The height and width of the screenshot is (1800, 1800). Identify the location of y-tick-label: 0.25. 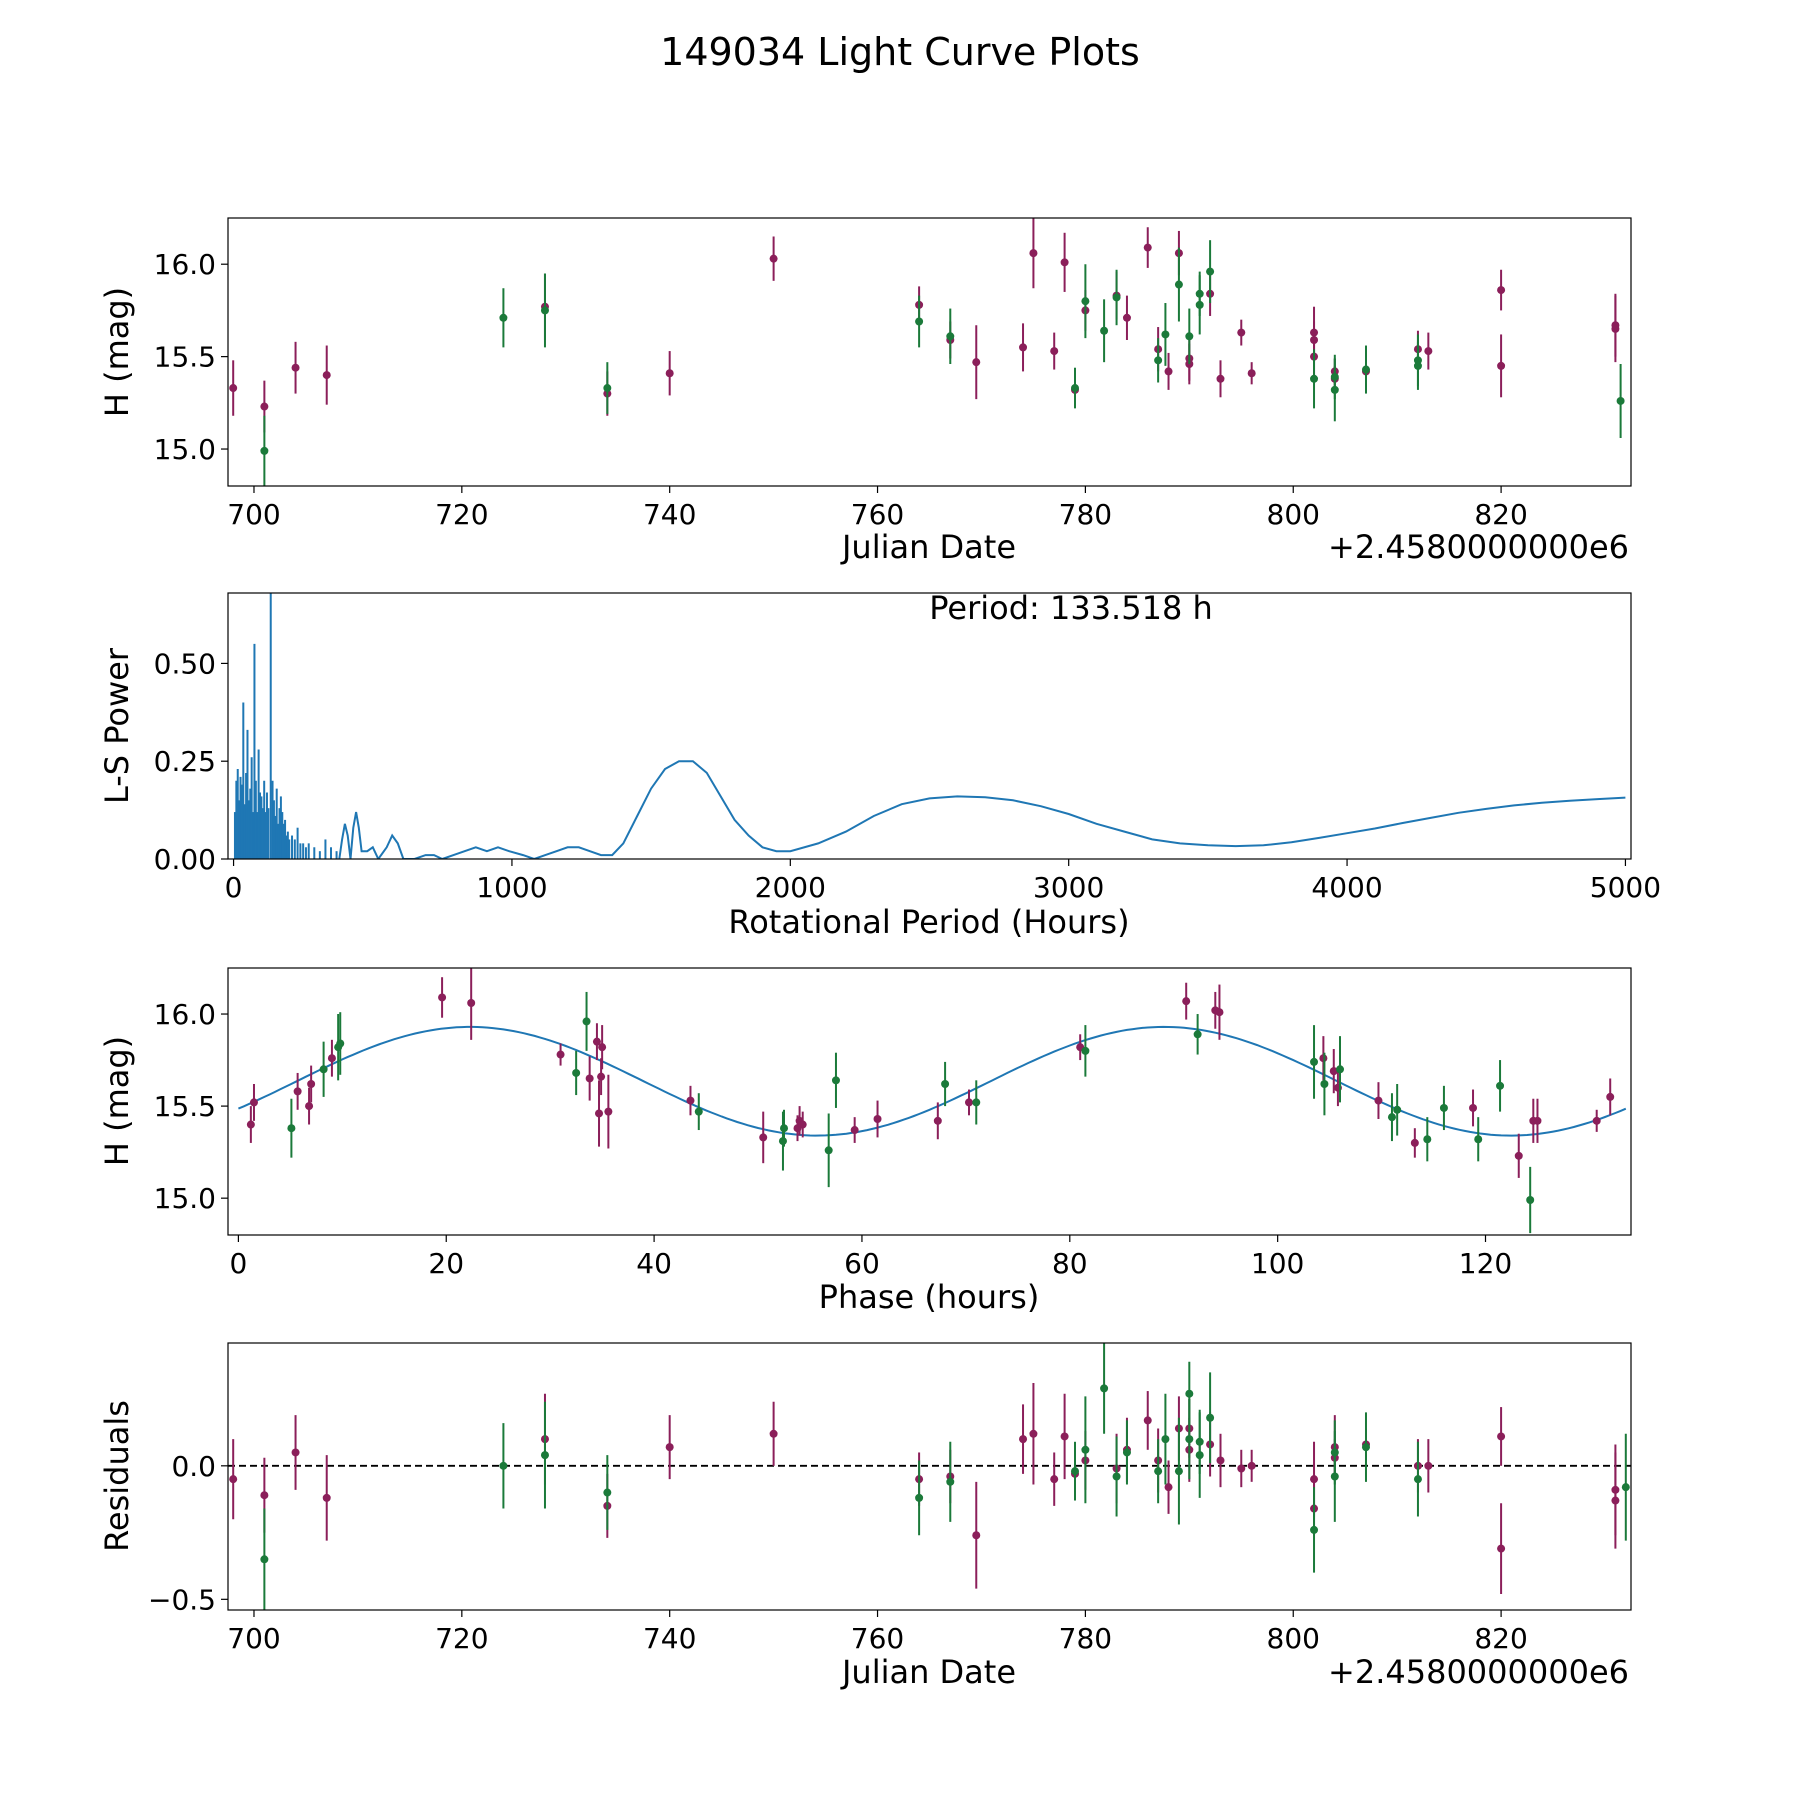
(185, 761).